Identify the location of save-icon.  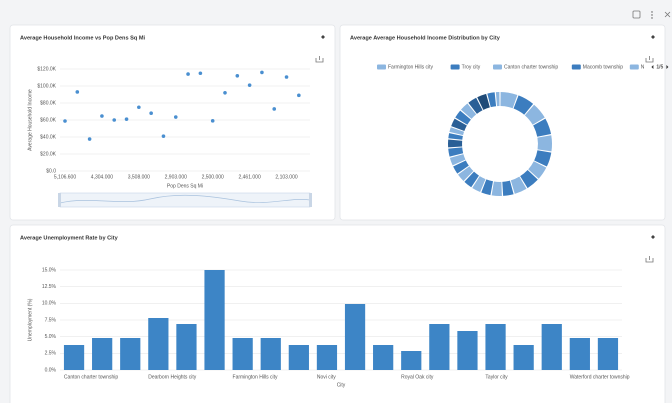
(636, 14).